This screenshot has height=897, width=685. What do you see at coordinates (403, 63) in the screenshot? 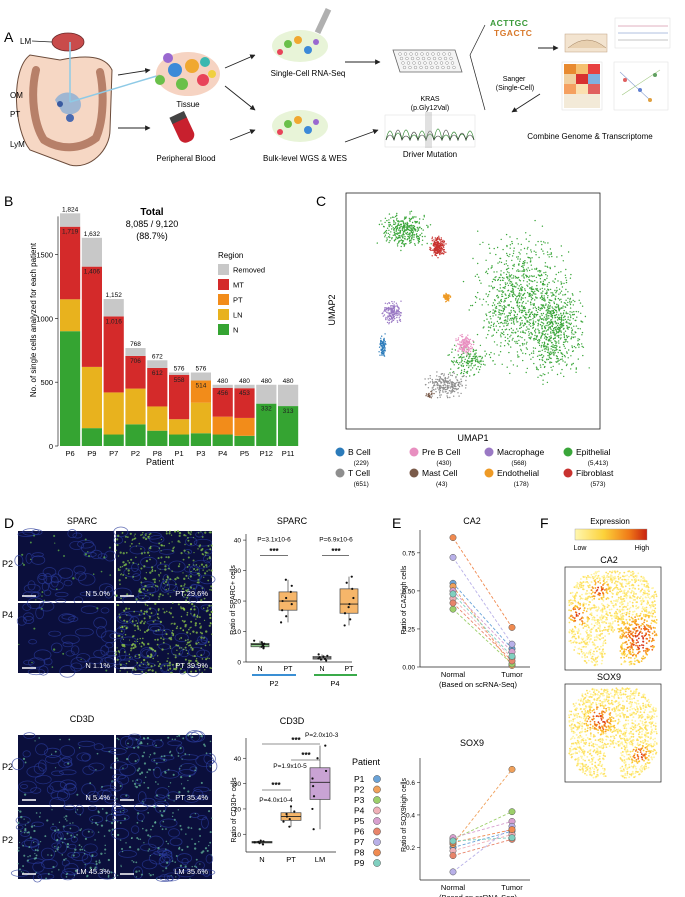
I see `well` at bounding box center [403, 63].